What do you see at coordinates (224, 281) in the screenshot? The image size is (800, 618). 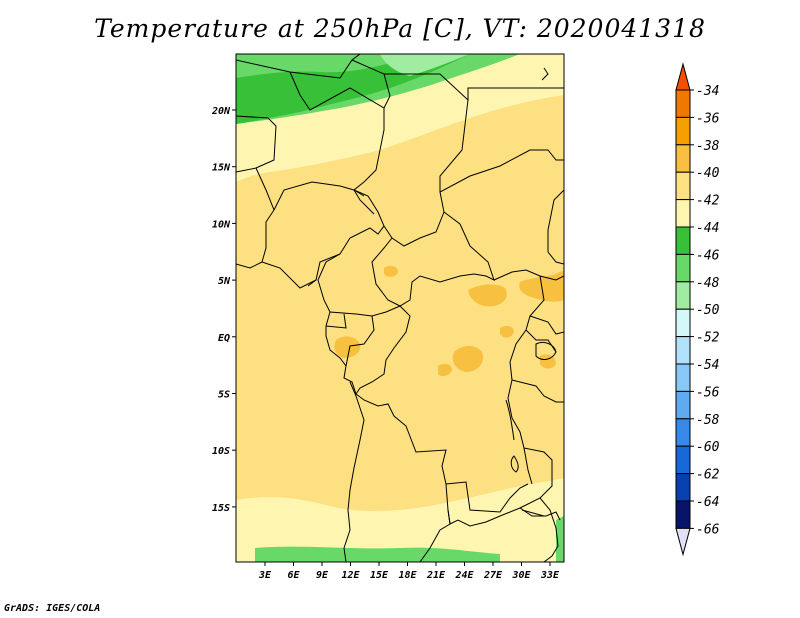 I see `lat-tick-label: 5N` at bounding box center [224, 281].